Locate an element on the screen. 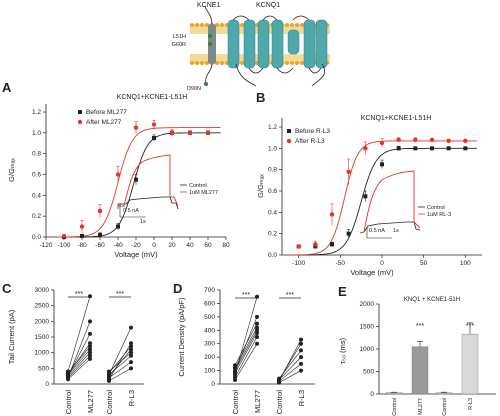  y-tick-label: 0.4 is located at coordinates (272, 212).